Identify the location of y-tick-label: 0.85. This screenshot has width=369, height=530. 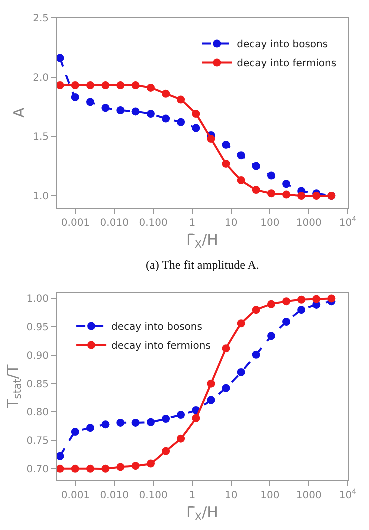
(37, 384).